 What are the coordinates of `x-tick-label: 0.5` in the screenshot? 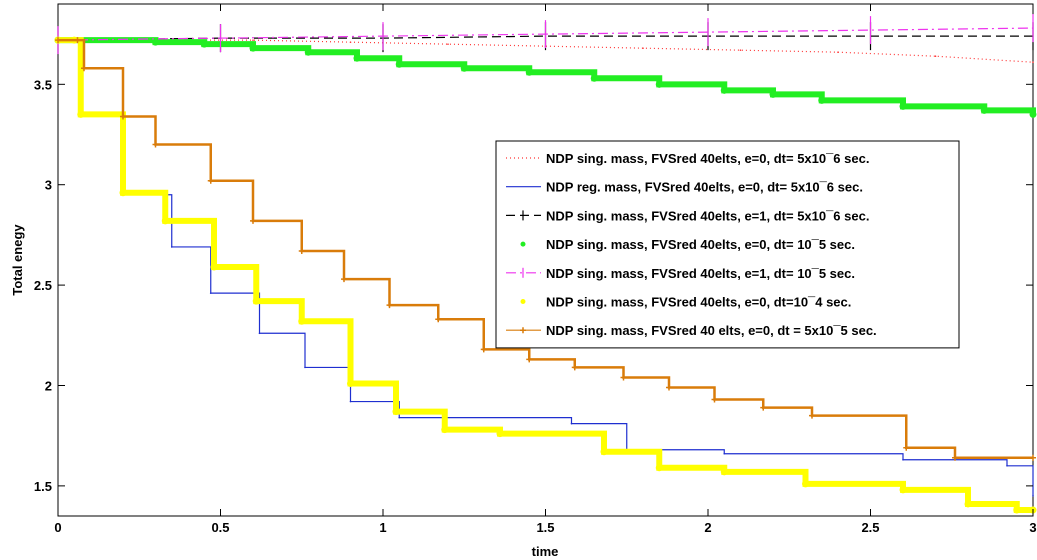 It's located at (220, 527).